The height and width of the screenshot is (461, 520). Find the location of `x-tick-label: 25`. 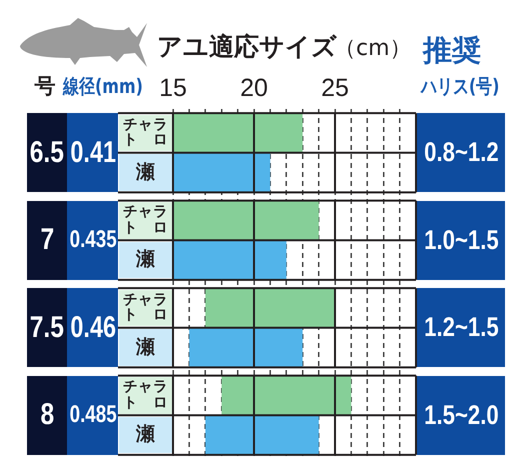

x-tick-label: 25 is located at coordinates (335, 88).